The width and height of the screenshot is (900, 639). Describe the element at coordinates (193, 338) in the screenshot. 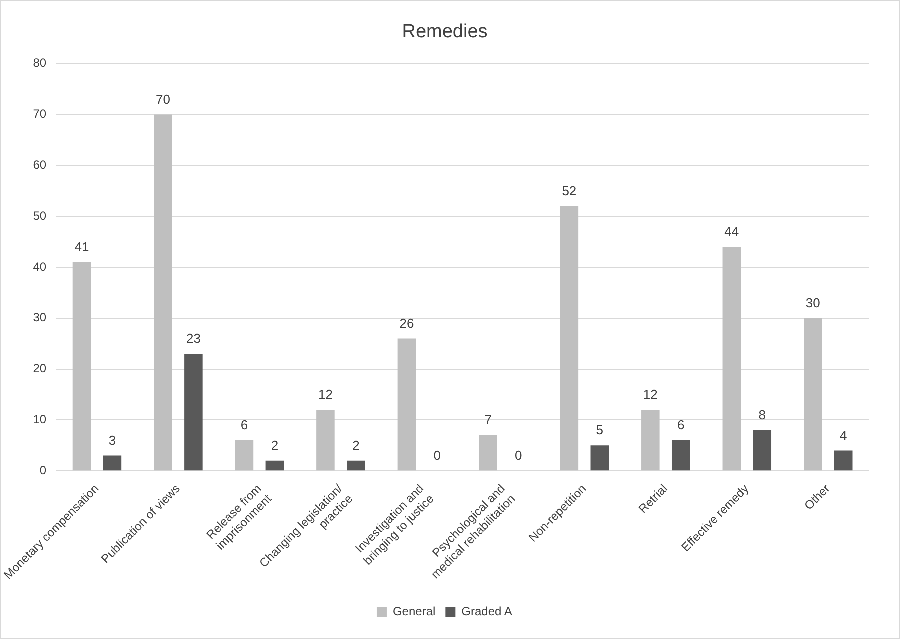

I see `data-label: 23` at that location.